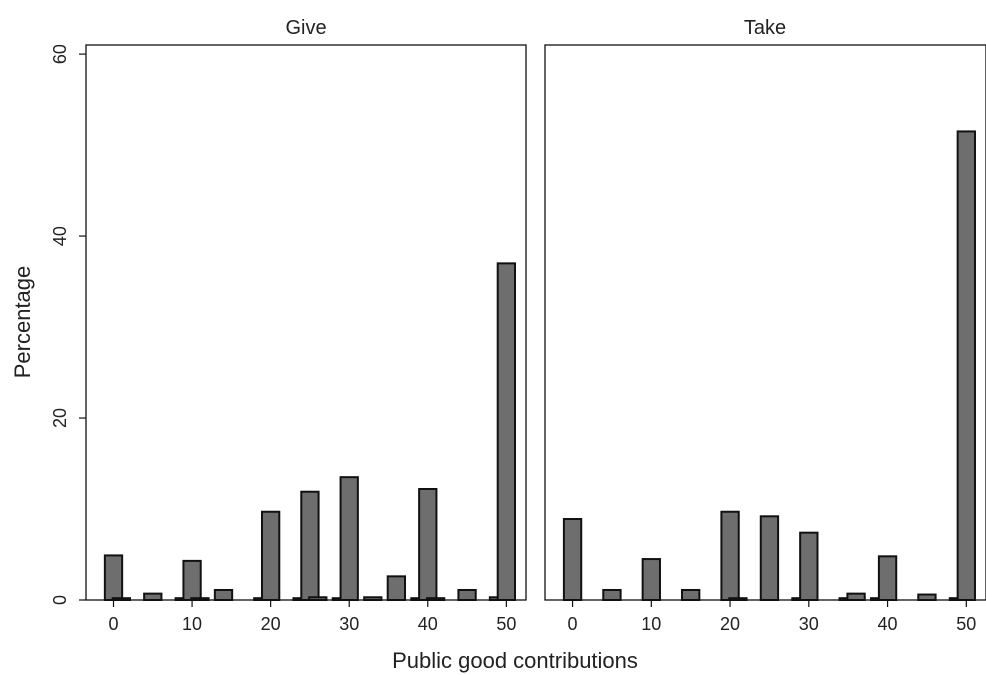 The height and width of the screenshot is (675, 986). I want to click on x-tick-label-give-40: 40, so click(428, 624).